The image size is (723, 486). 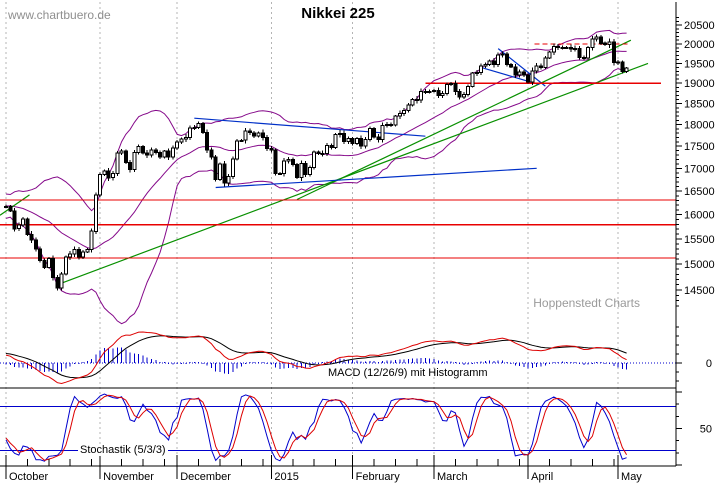 I want to click on price-tick-label: 18500, so click(x=699, y=105).